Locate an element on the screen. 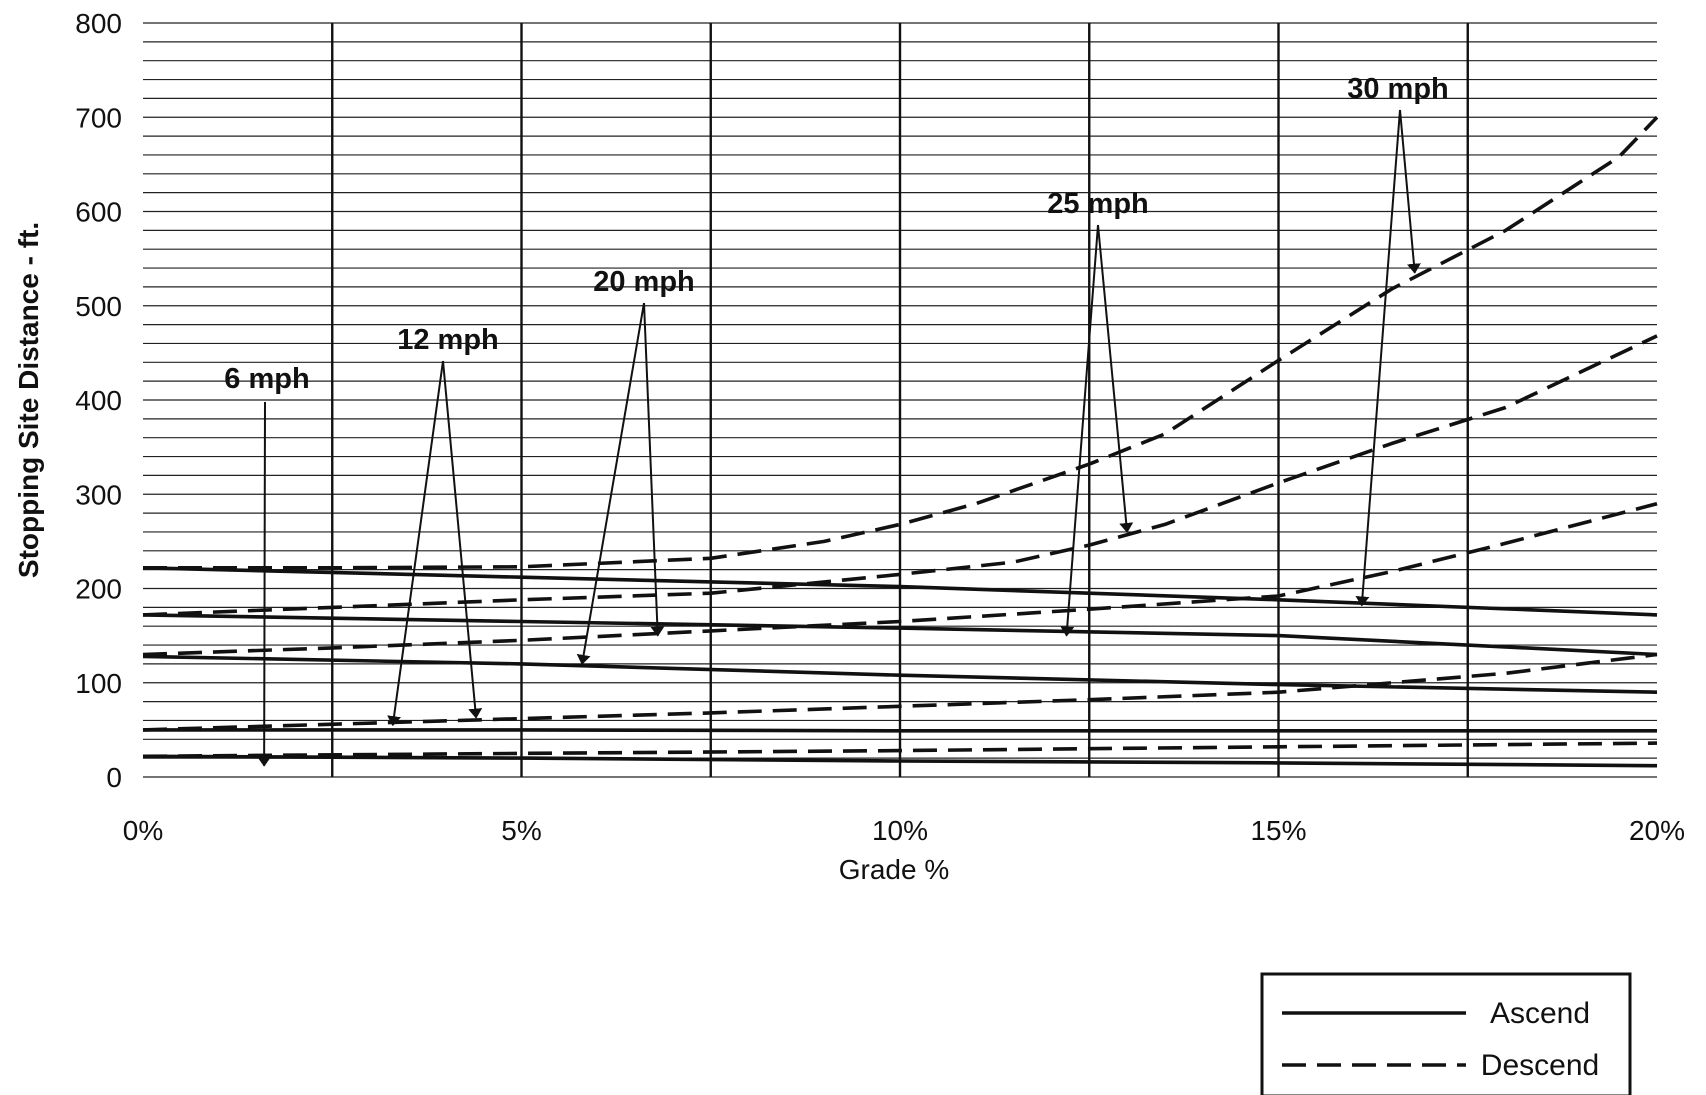  y-tick-label: 300 is located at coordinates (98, 494).